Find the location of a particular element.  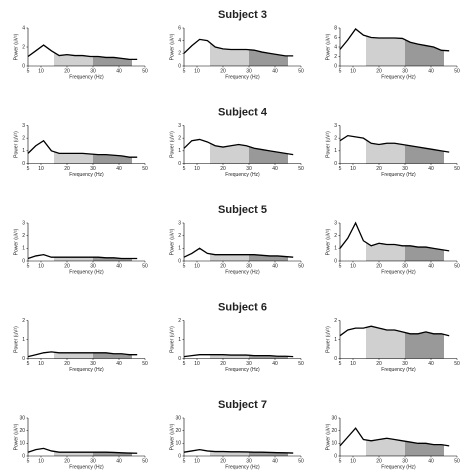

y-tick-label: 8 is located at coordinates (335, 28).